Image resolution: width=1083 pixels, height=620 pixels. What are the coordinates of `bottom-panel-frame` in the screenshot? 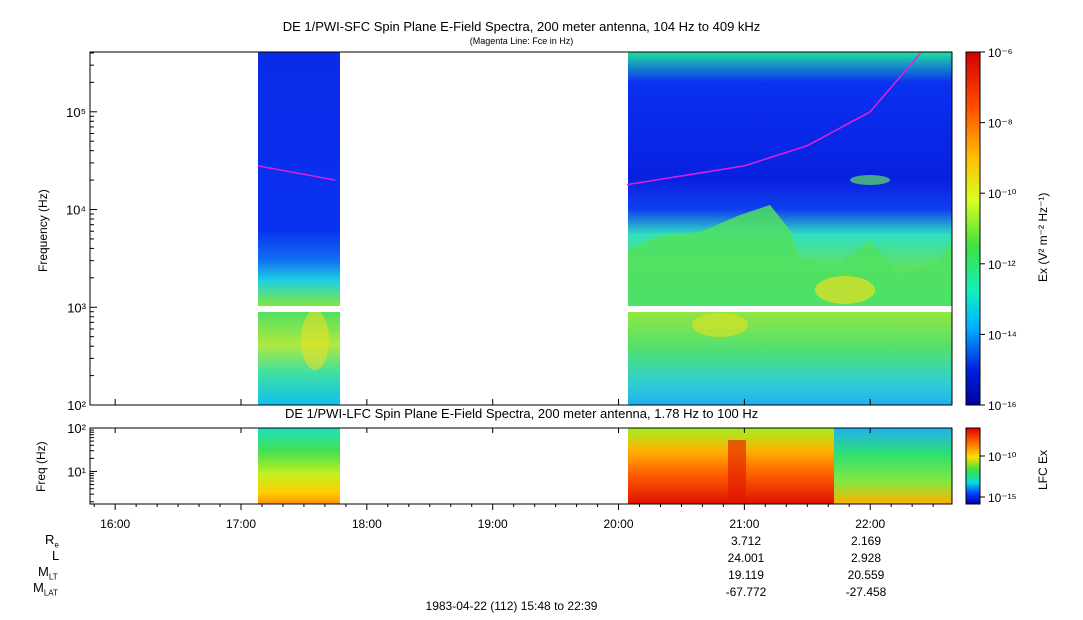 It's located at (521, 466).